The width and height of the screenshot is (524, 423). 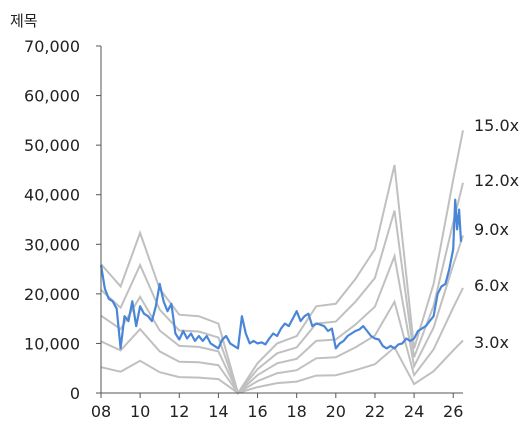 What do you see at coordinates (52, 195) in the screenshot?
I see `y-tick-label: 40,000` at bounding box center [52, 195].